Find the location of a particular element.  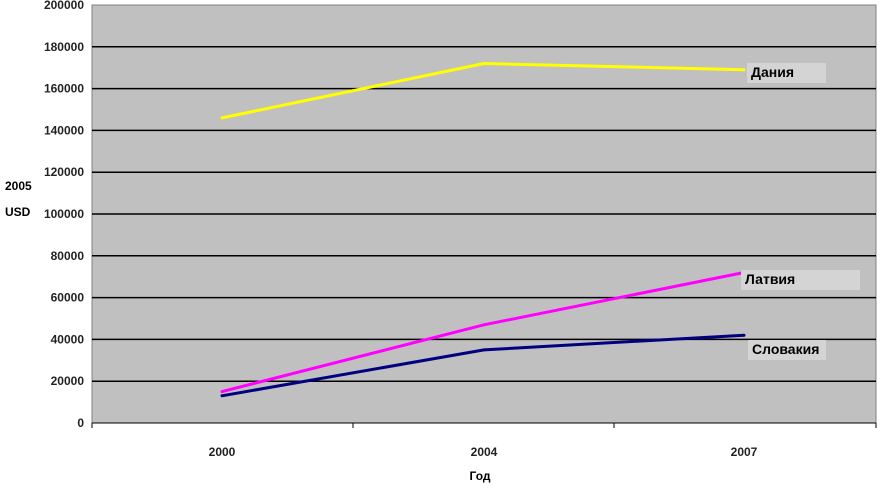

y-tick-label: 0 is located at coordinates (80, 423).